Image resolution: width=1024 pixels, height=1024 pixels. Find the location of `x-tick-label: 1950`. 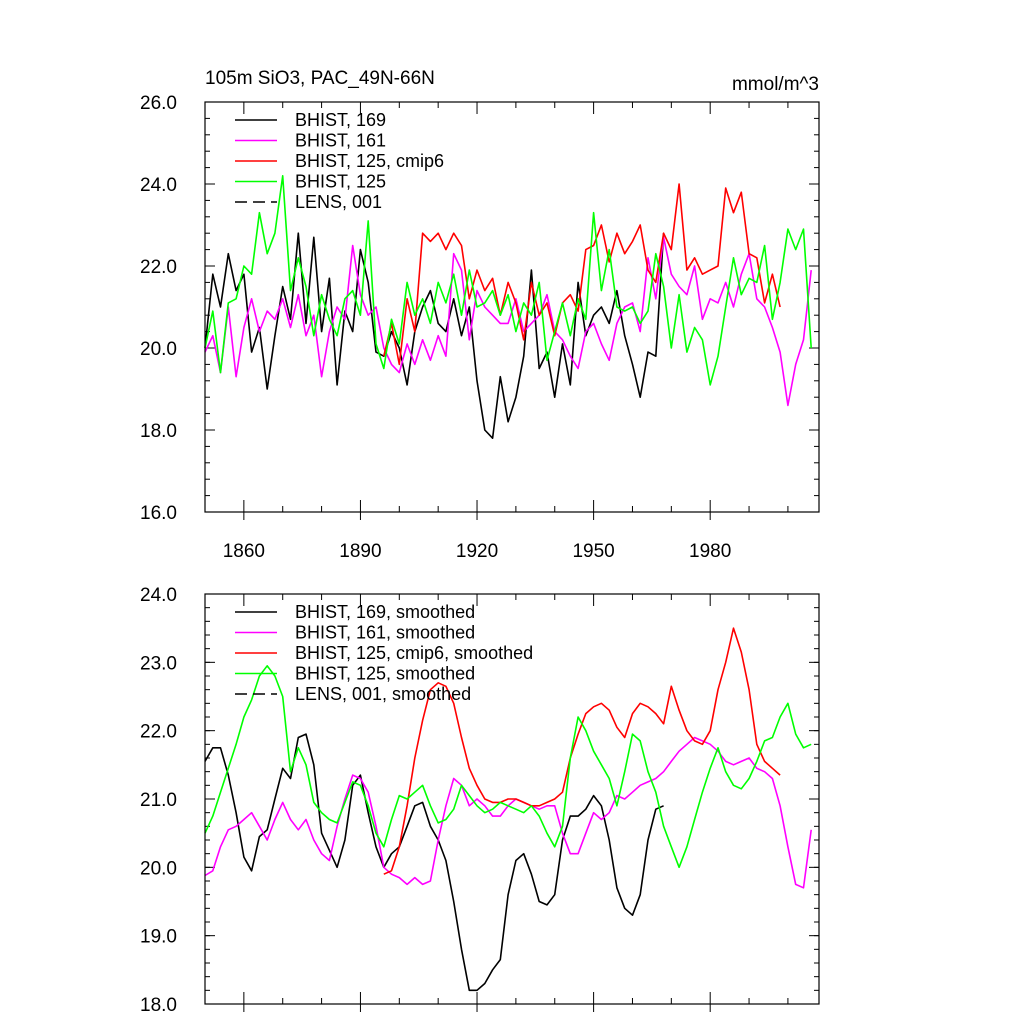

x-tick-label: 1950 is located at coordinates (593, 551).